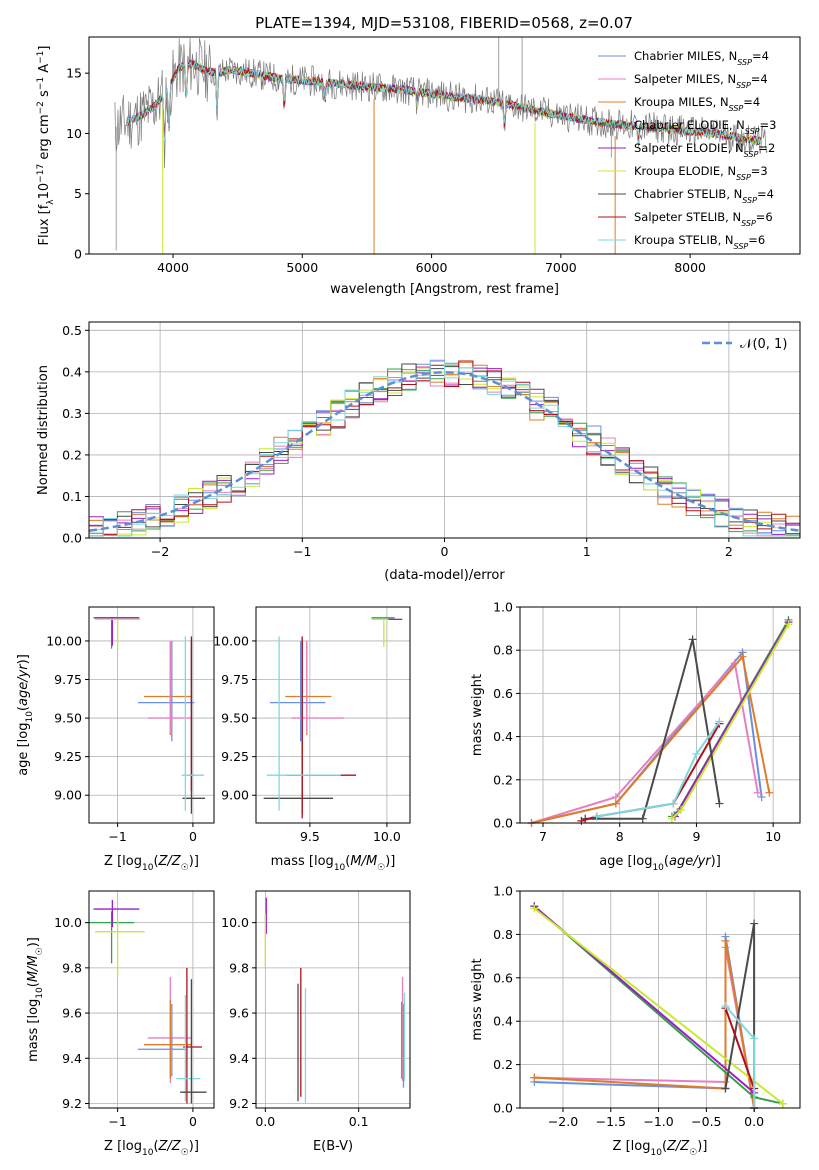  What do you see at coordinates (72, 1058) in the screenshot?
I see `y-tick-label: 9.4` at bounding box center [72, 1058].